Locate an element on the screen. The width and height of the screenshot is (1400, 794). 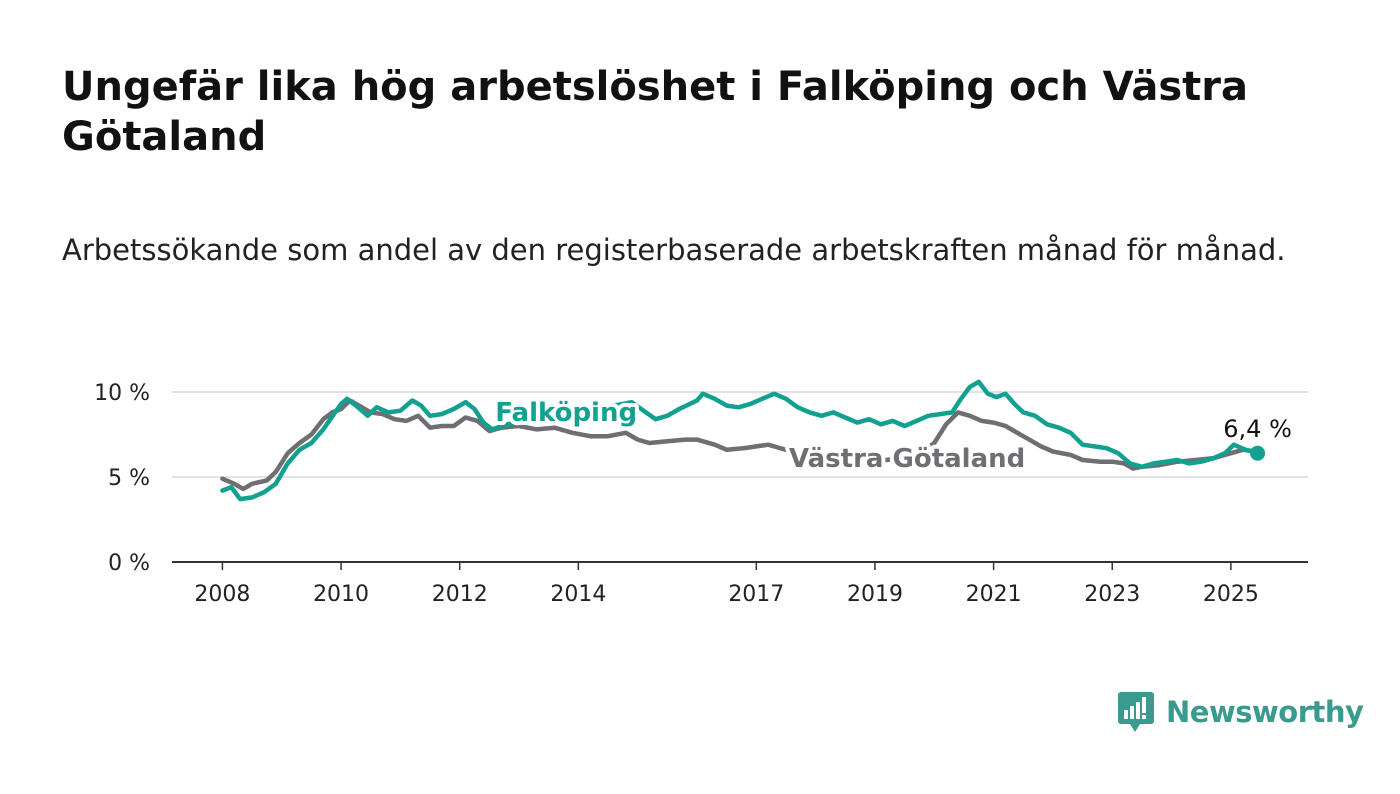
series-labels: Falköping Västra Götaland 6,4 % is located at coordinates (893, 436).